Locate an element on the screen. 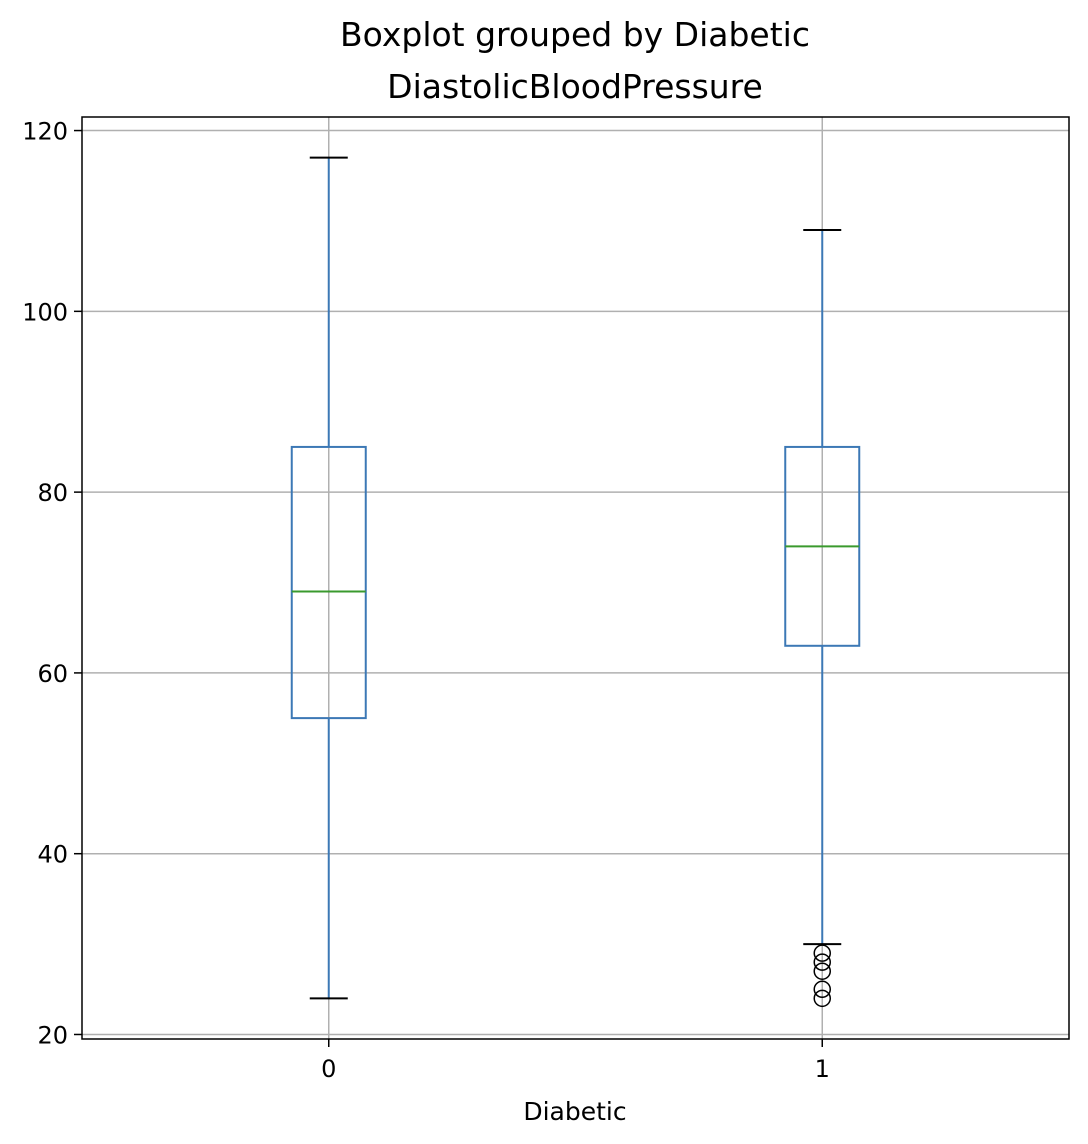  y-tick-label: 20 is located at coordinates (52, 1035).